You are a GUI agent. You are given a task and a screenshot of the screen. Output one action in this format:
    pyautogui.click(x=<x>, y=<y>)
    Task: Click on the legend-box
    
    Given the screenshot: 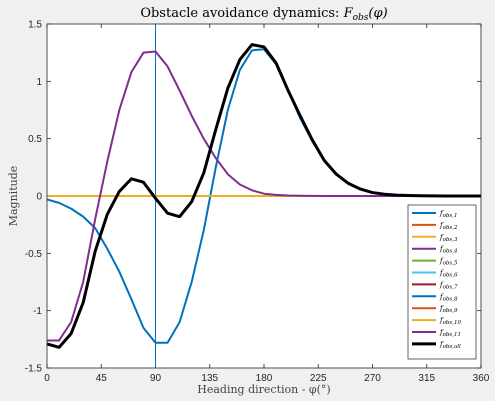 What is the action you would take?
    pyautogui.click(x=442, y=282)
    